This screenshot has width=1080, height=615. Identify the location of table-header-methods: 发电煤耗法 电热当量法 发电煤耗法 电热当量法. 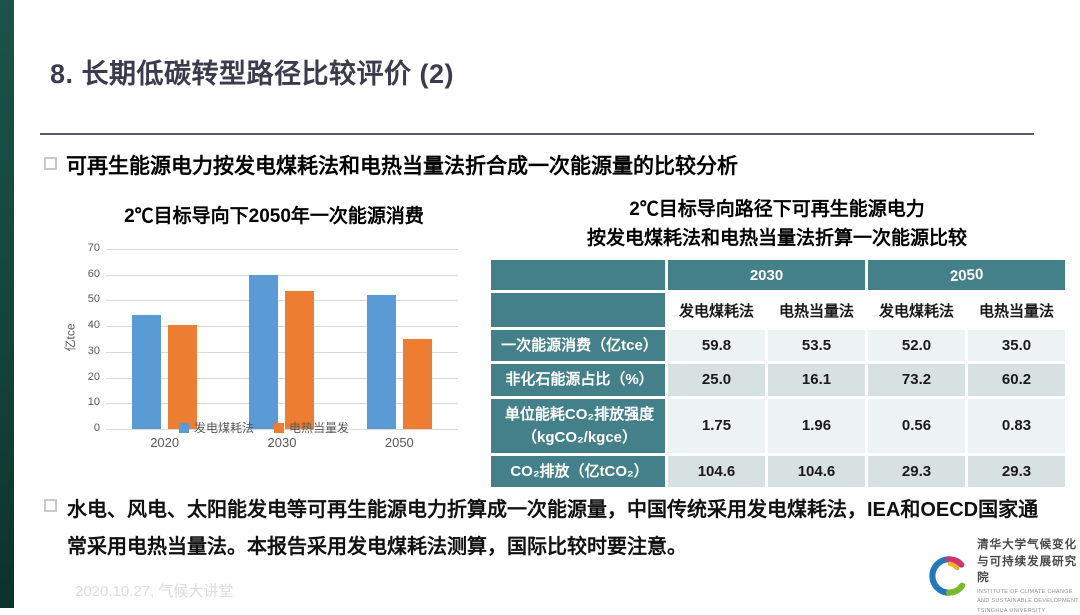
(778, 310).